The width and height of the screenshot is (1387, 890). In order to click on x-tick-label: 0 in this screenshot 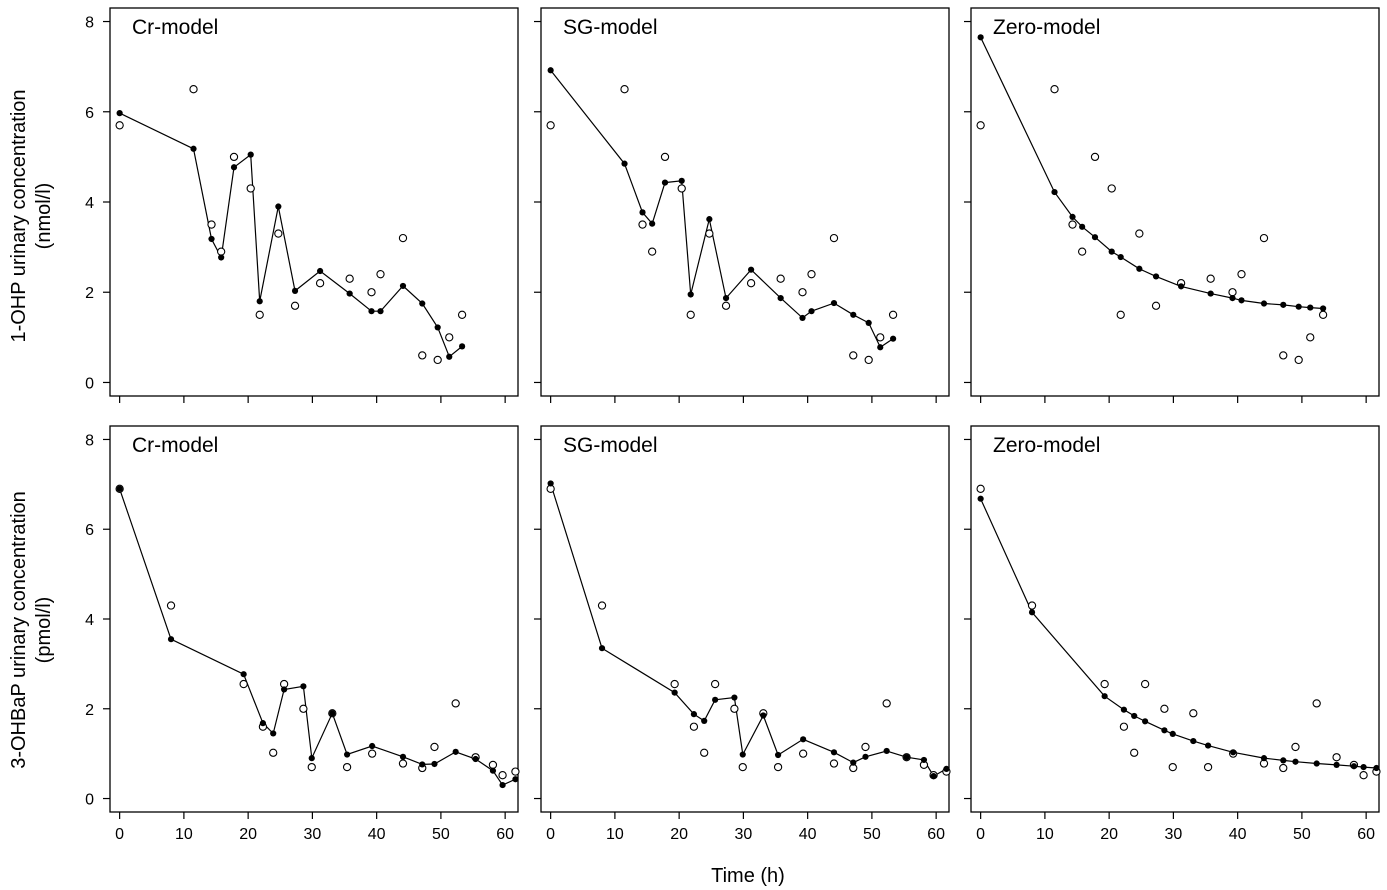, I will do `click(119, 834)`.